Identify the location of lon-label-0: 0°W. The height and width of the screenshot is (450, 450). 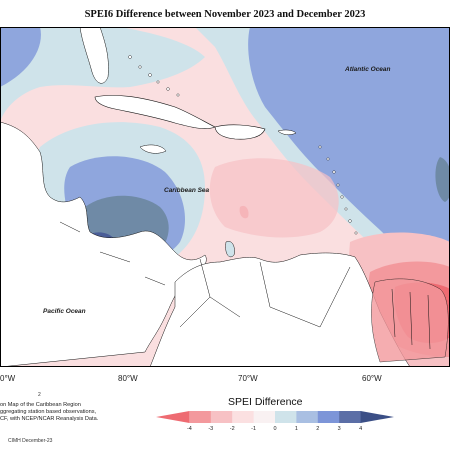
(8, 378).